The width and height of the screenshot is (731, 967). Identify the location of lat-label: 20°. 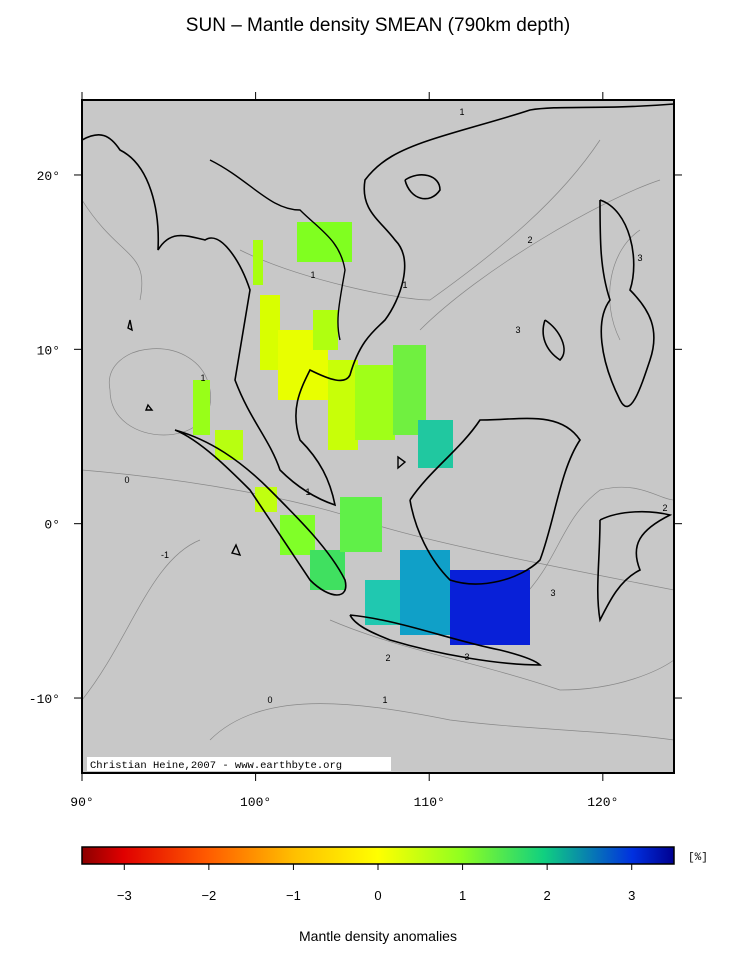
(48, 176).